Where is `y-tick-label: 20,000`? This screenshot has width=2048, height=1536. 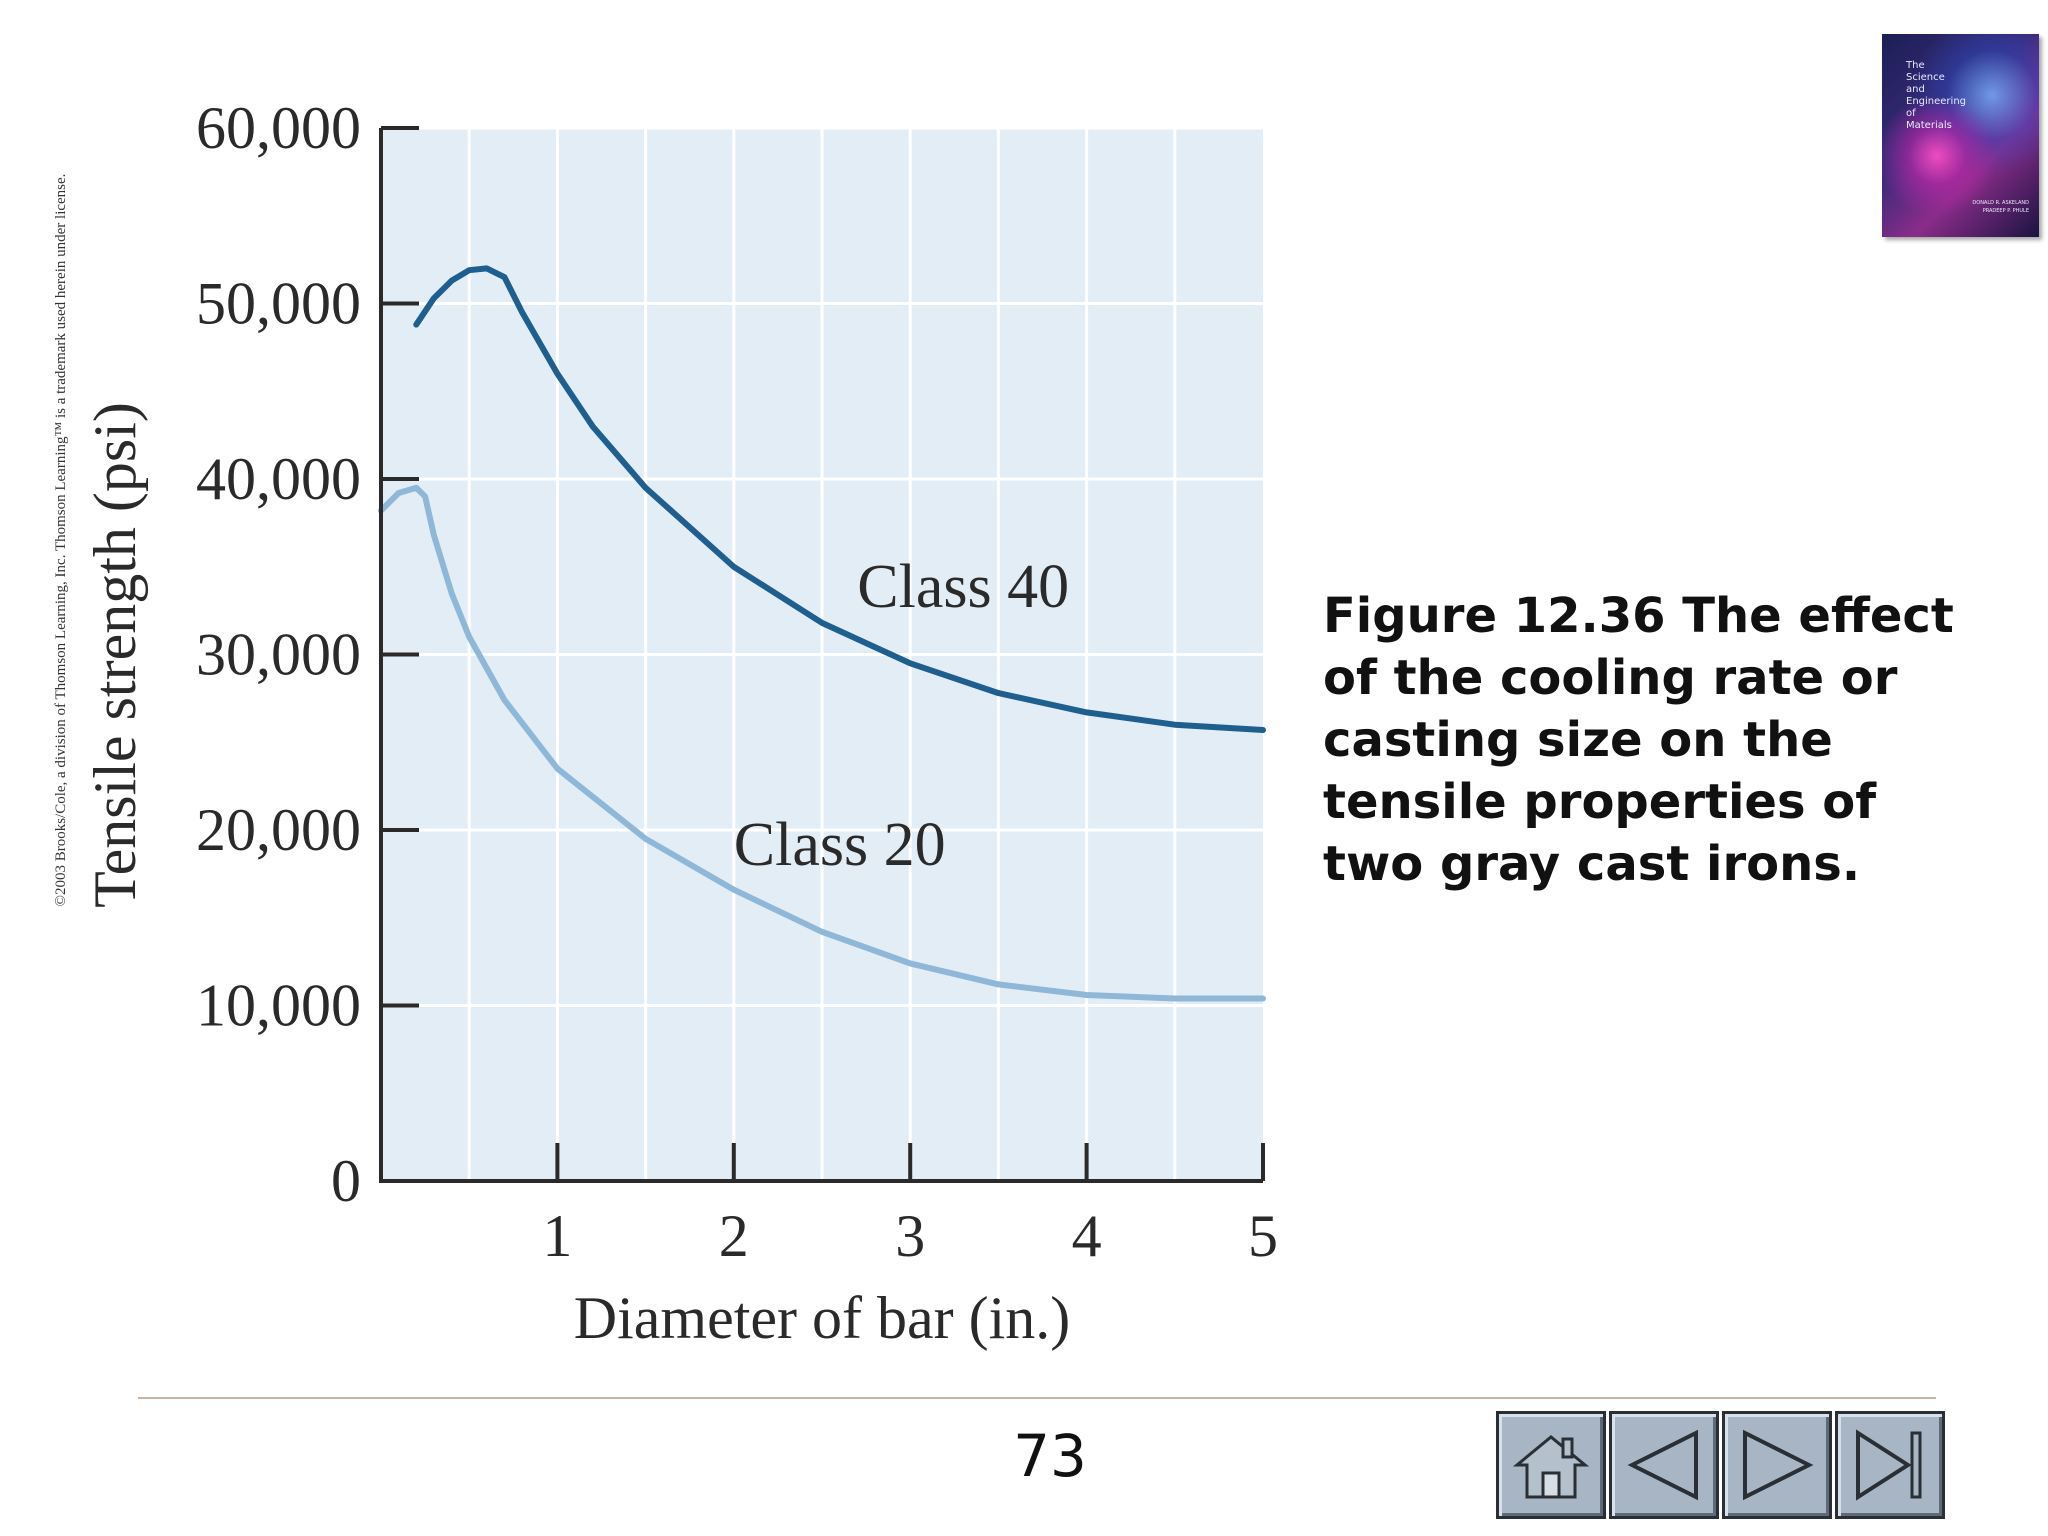
y-tick-label: 20,000 is located at coordinates (278, 830).